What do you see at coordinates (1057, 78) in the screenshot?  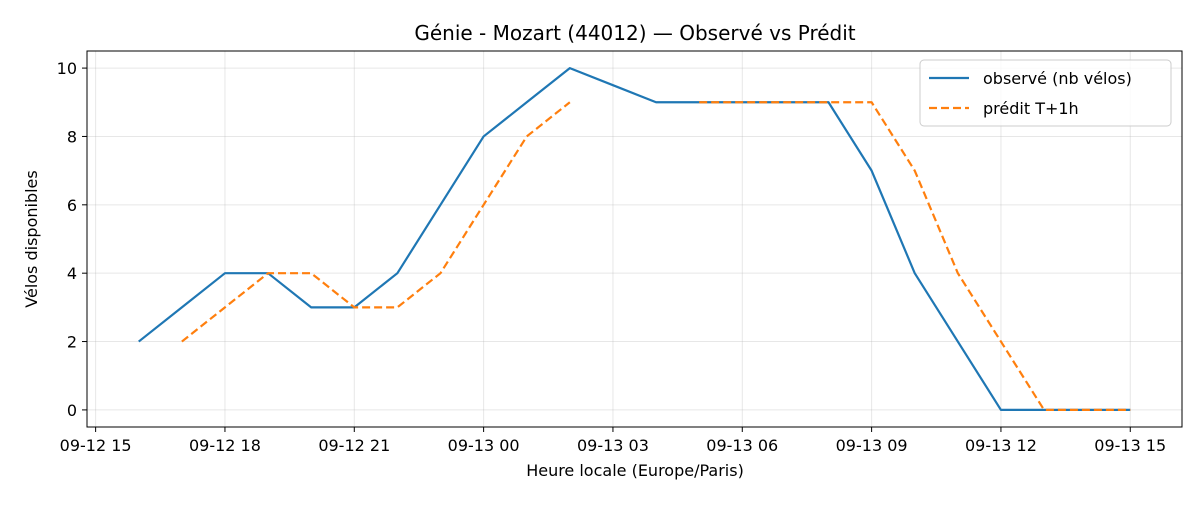 I see `legend-label-observed: observé (nb vélos)` at bounding box center [1057, 78].